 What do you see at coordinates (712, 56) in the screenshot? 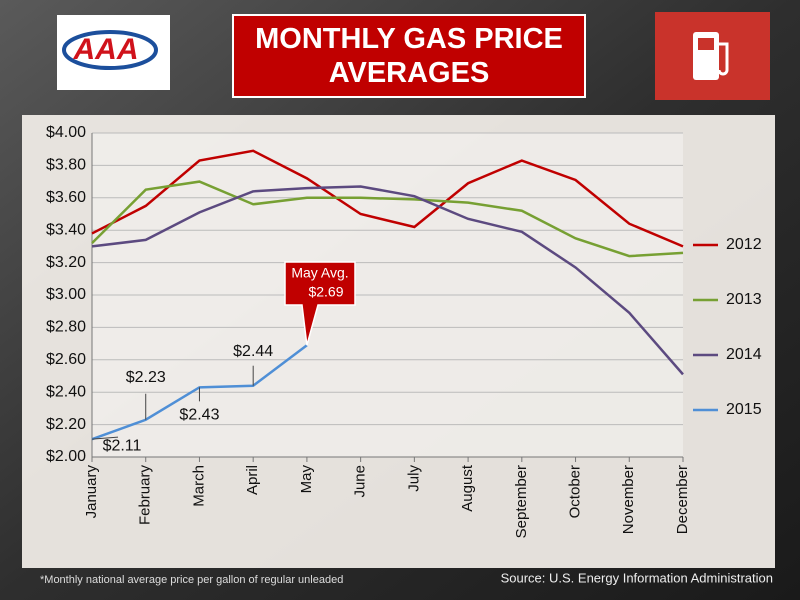
I see `pump-icon` at bounding box center [712, 56].